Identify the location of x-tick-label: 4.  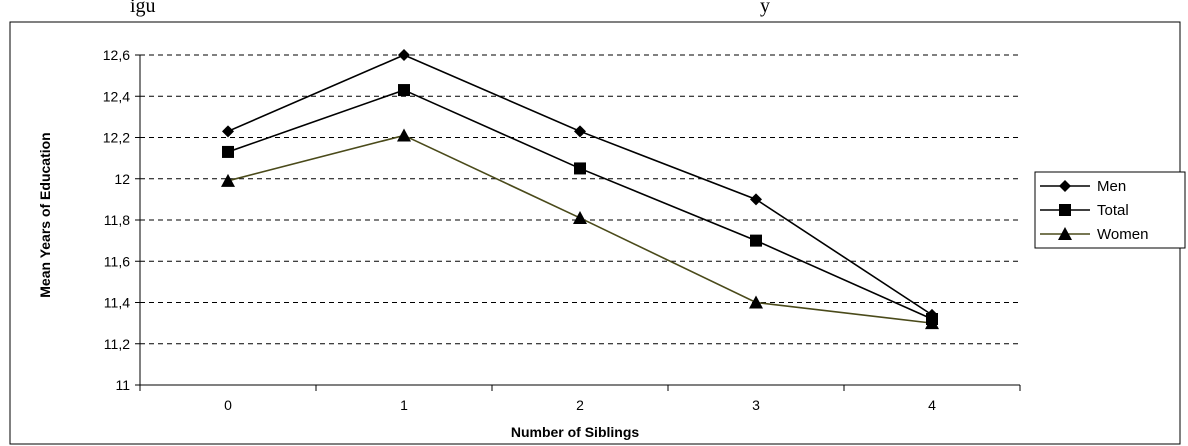
(932, 405).